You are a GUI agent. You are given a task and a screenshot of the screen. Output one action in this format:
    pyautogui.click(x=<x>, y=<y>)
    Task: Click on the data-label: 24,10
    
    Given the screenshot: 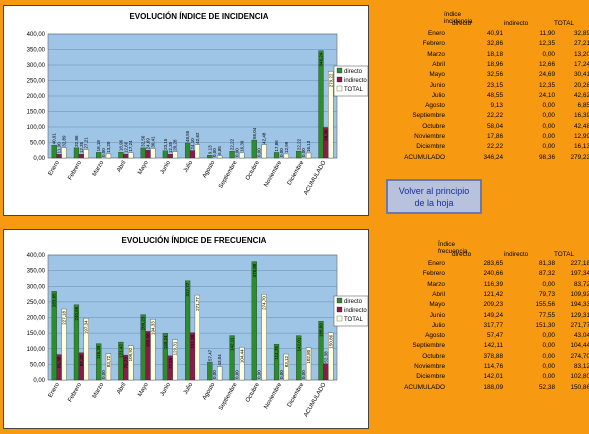 What is the action you would take?
    pyautogui.click(x=192, y=144)
    